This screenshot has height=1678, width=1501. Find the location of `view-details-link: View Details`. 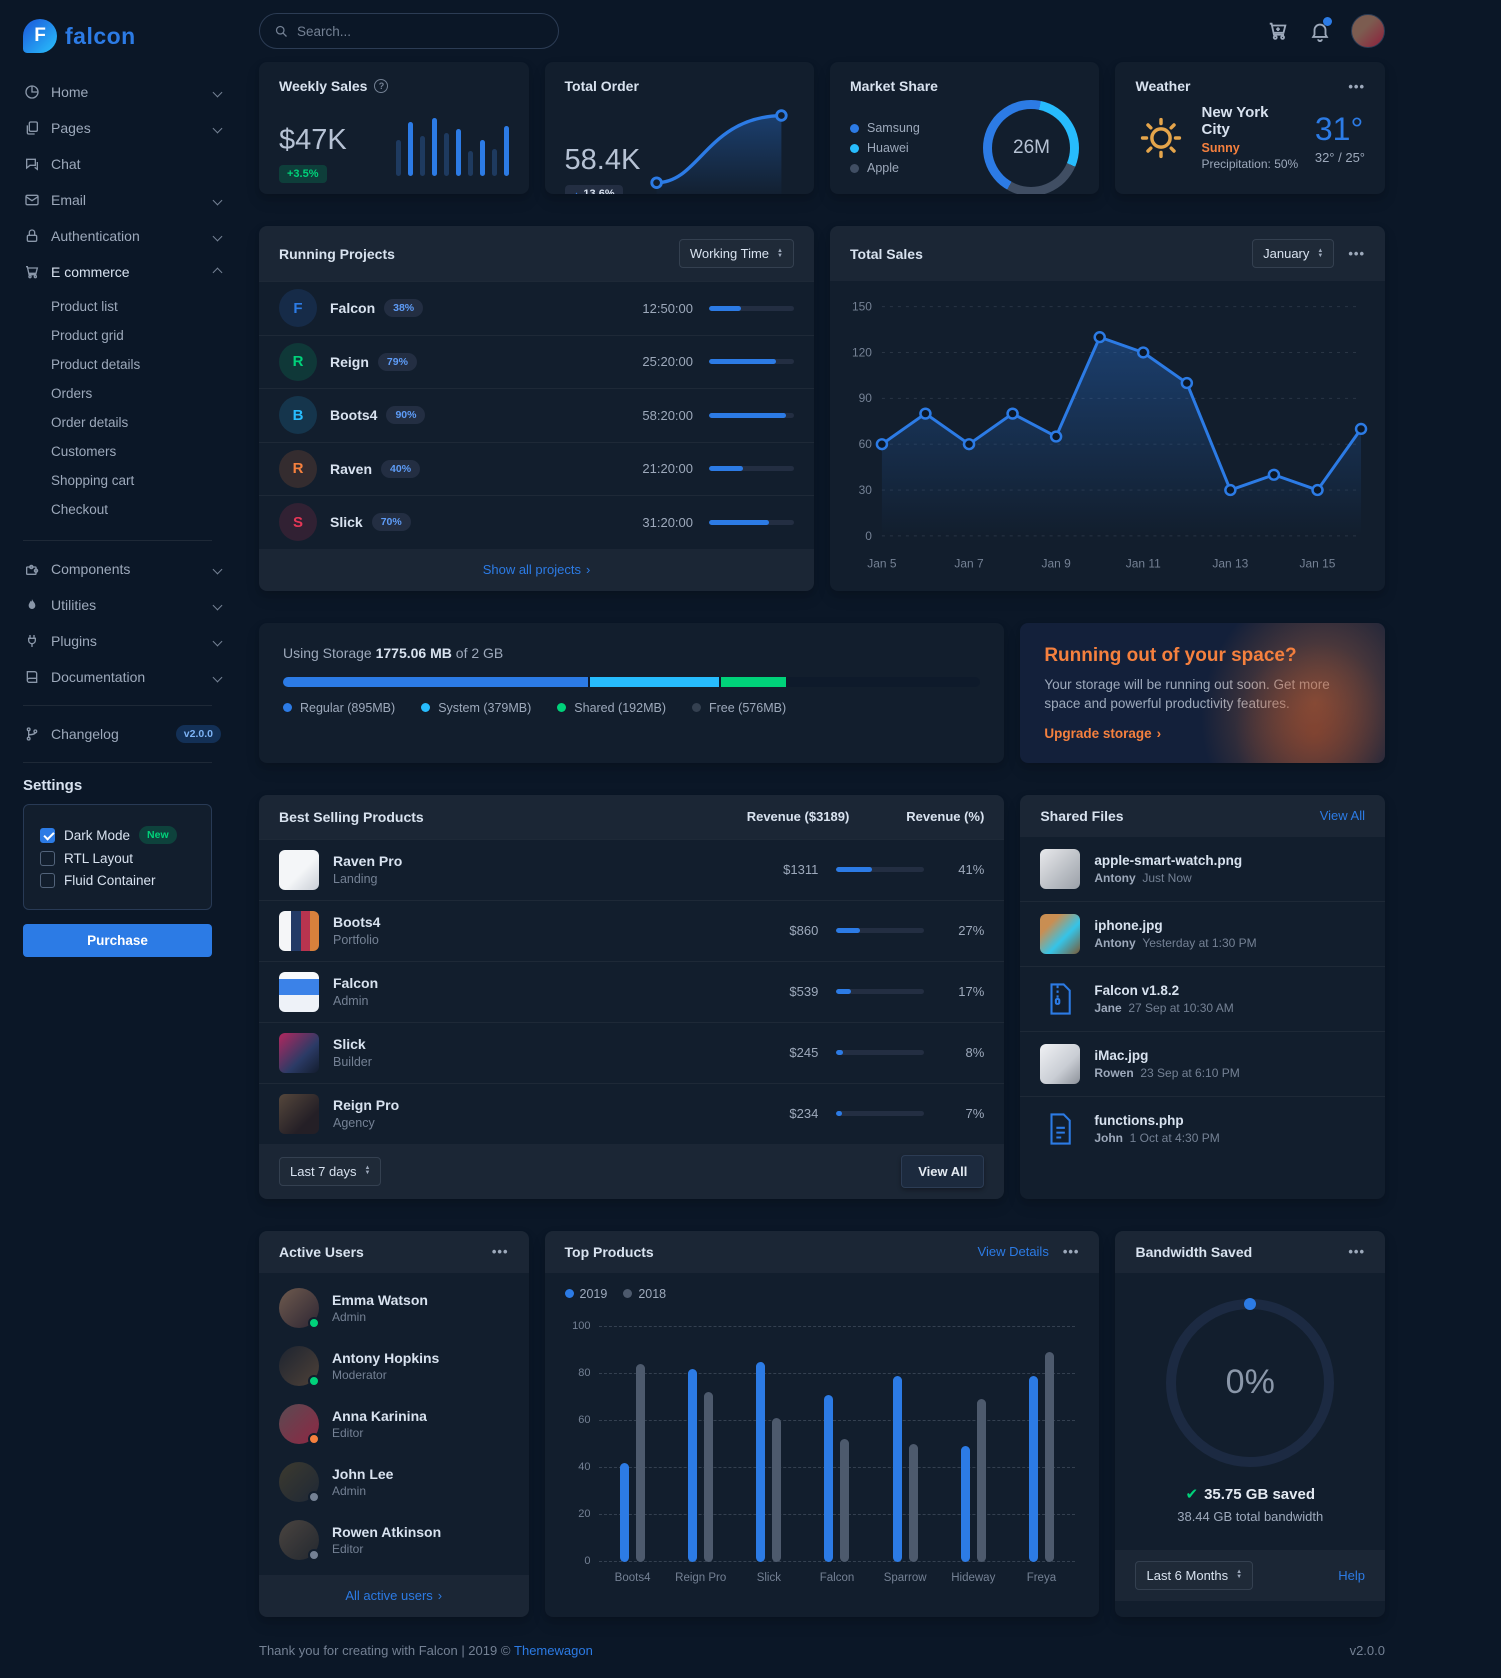

view-details-link: View Details is located at coordinates (1013, 1252).